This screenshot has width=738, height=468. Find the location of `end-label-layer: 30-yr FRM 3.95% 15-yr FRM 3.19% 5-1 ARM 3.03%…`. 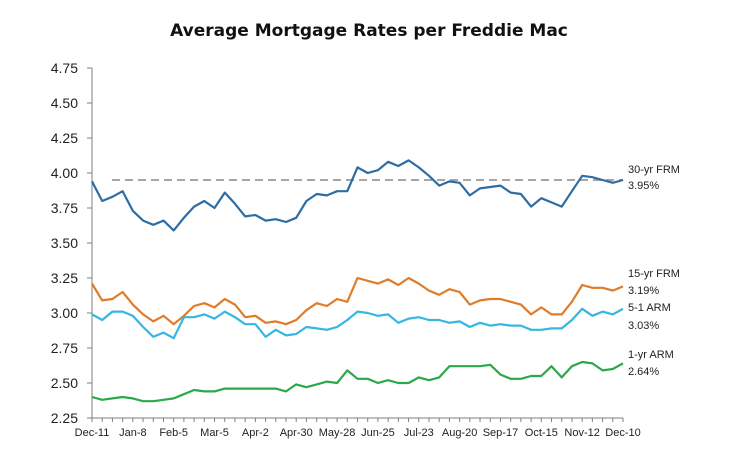

end-label-layer: 30-yr FRM 3.95% 15-yr FRM 3.19% 5-1 ARM 3.03%… is located at coordinates (654, 271).